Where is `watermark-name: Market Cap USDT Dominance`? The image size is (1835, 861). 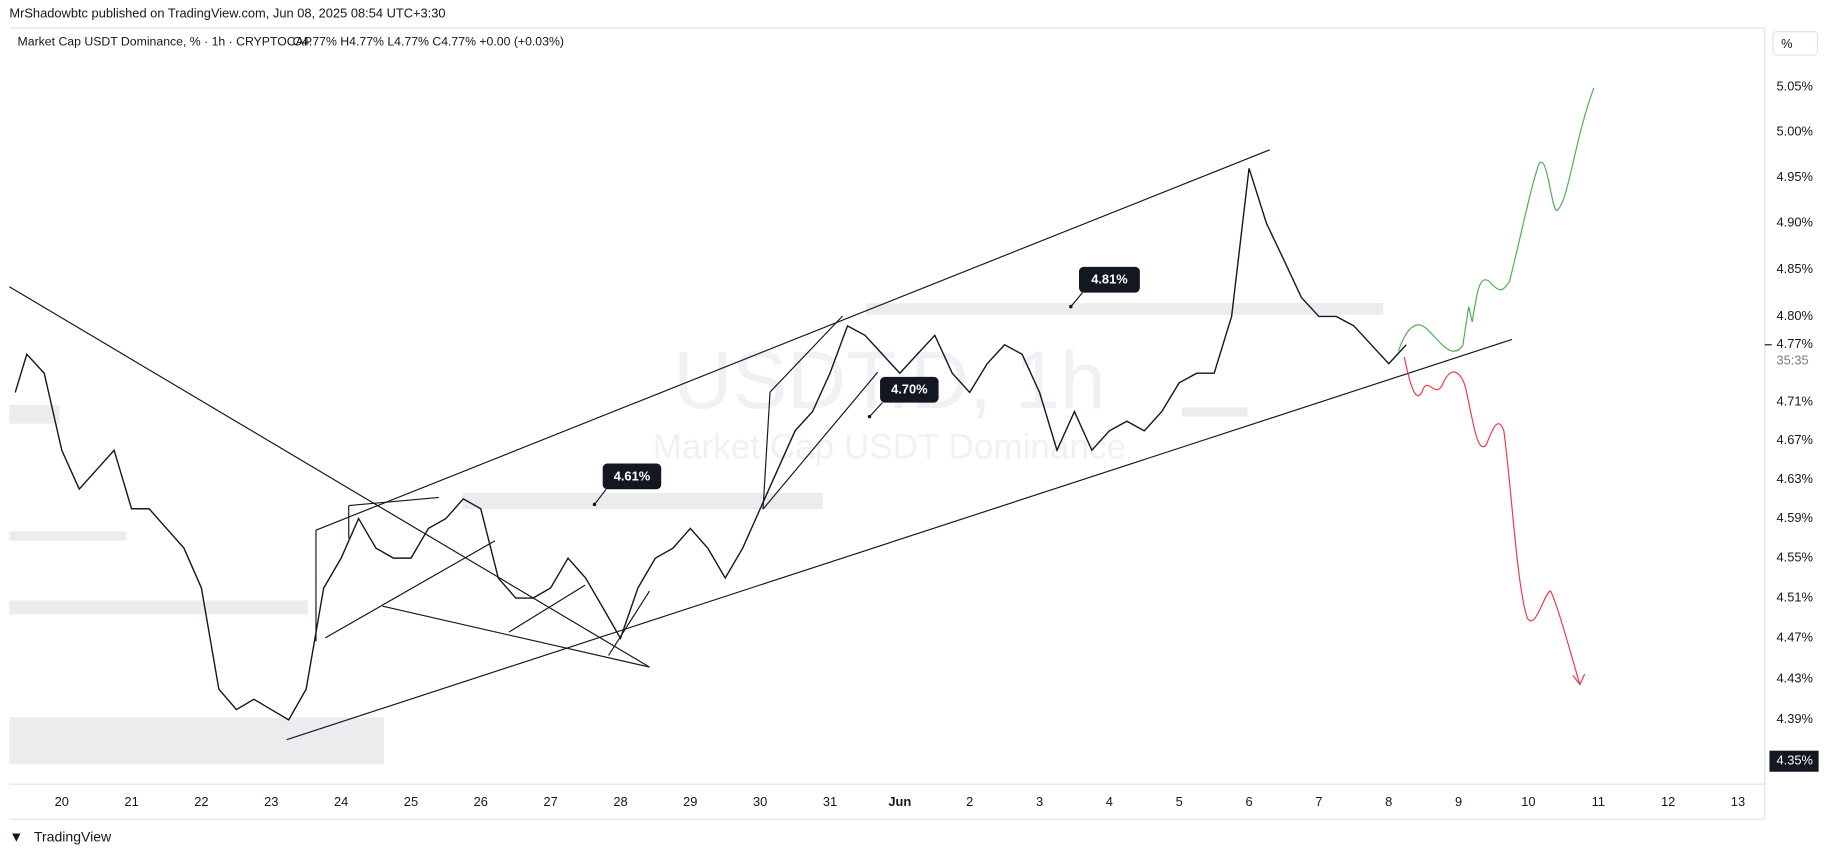
watermark-name: Market Cap USDT Dominance is located at coordinates (889, 447).